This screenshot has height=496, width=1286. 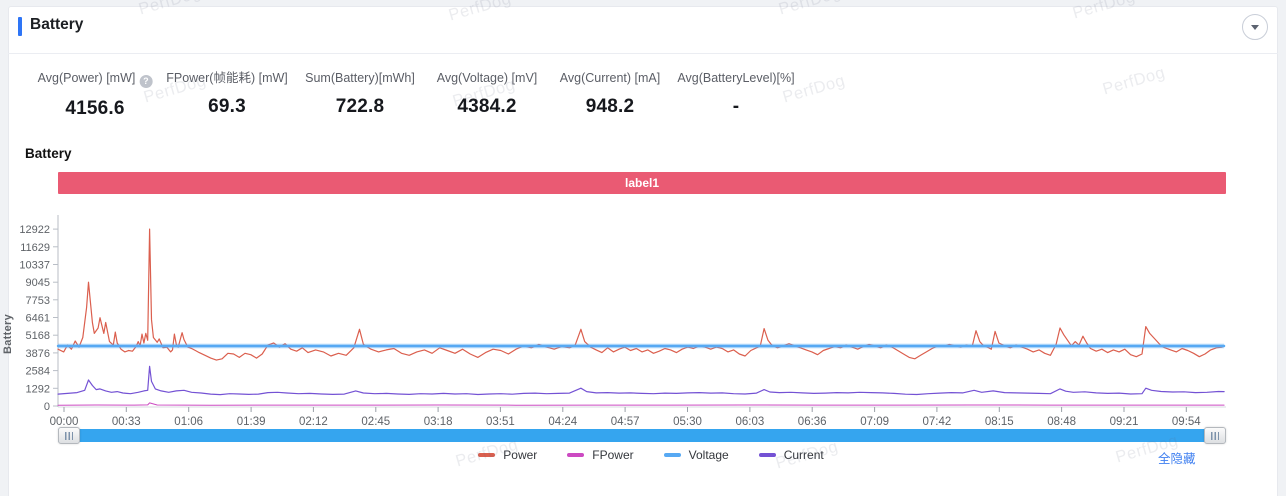 I want to click on metric-avg-power: Avg(Power) [mW]? 4156.6, so click(x=95, y=95).